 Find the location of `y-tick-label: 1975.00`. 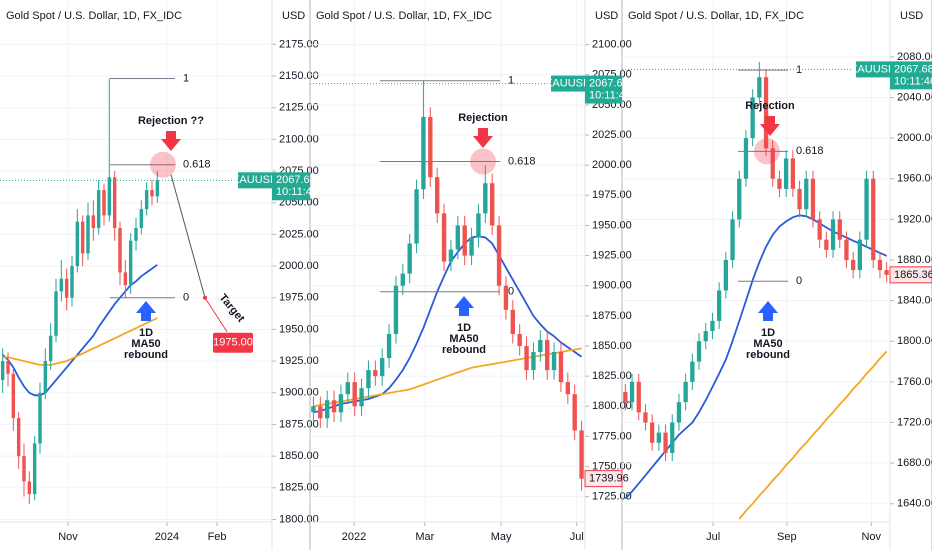

y-tick-label: 1975.00 is located at coordinates (612, 195).